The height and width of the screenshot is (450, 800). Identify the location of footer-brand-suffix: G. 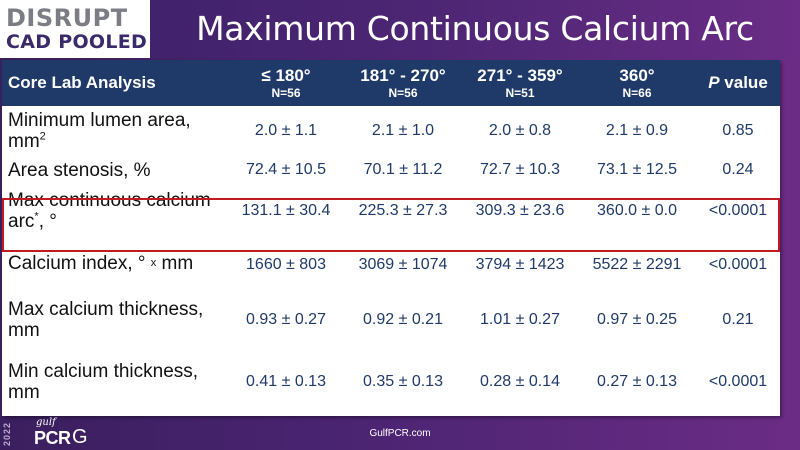
(80, 437).